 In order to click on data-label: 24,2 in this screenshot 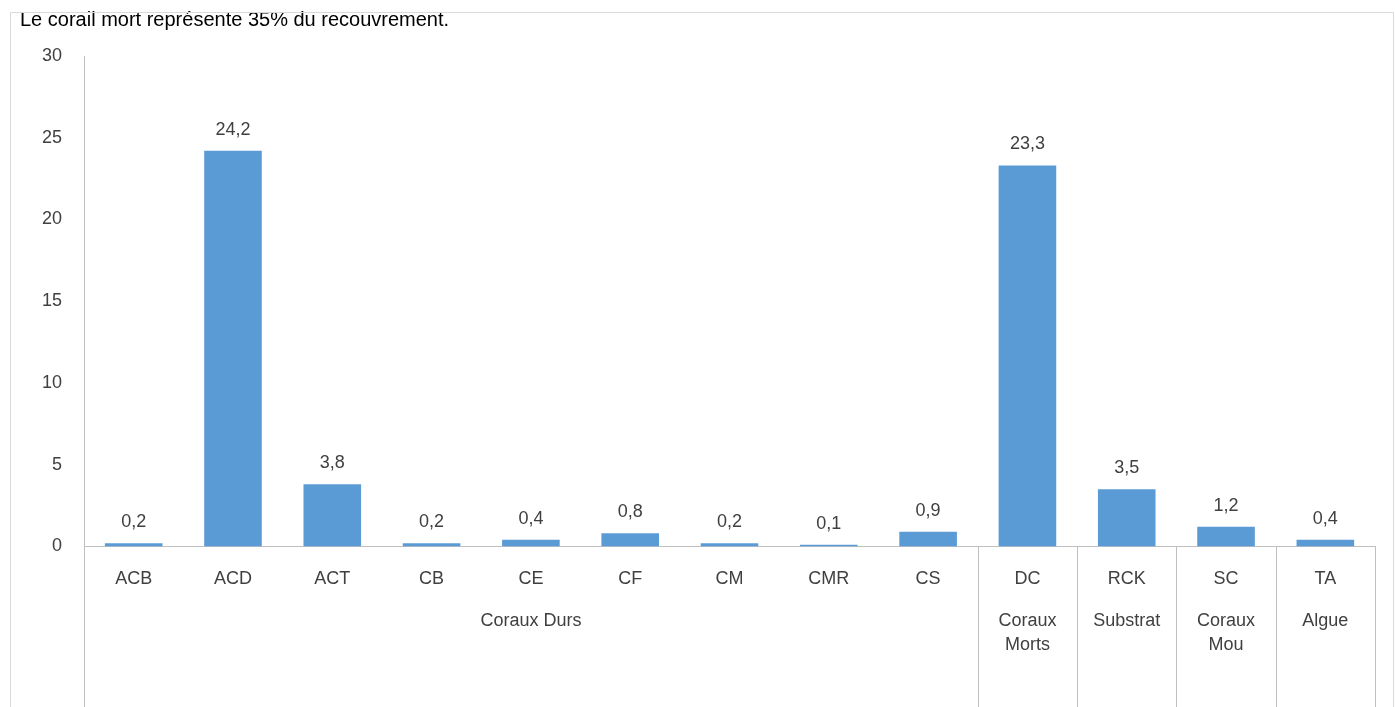, I will do `click(233, 128)`.